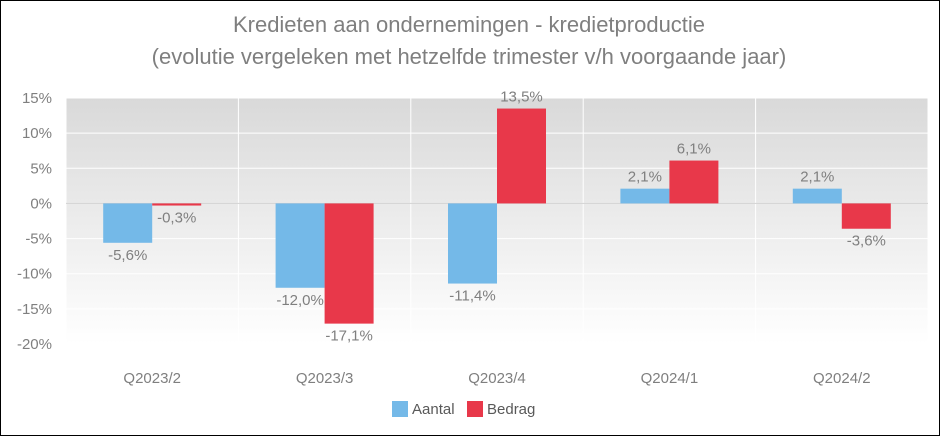 The image size is (940, 436). I want to click on y-tick-label: 15%, so click(37, 98).